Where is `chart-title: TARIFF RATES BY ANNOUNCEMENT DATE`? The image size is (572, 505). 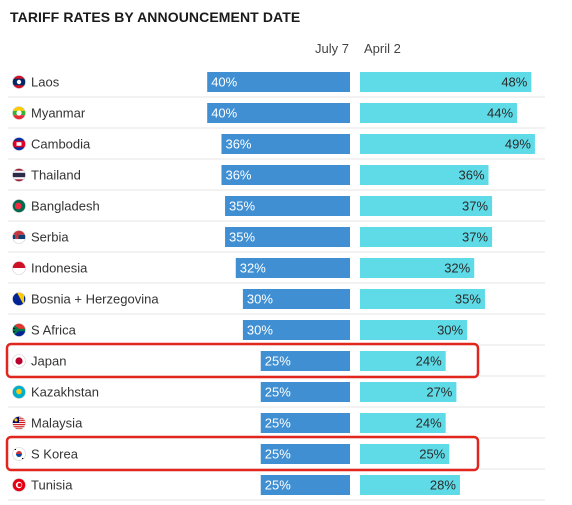 chart-title: TARIFF RATES BY ANNOUNCEMENT DATE is located at coordinates (155, 17).